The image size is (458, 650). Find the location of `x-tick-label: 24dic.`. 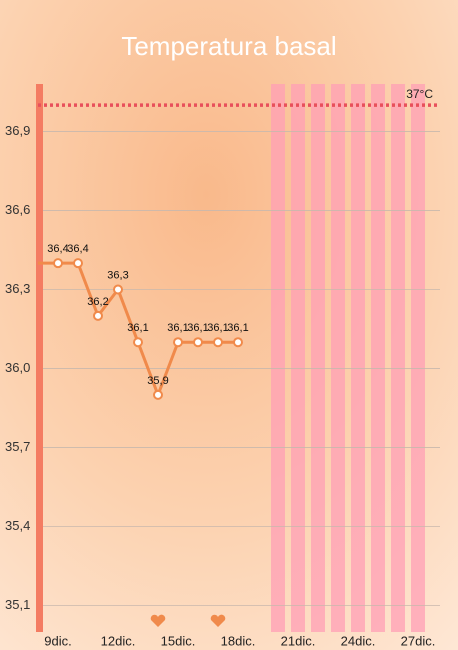

x-tick-label: 24dic. is located at coordinates (358, 640).